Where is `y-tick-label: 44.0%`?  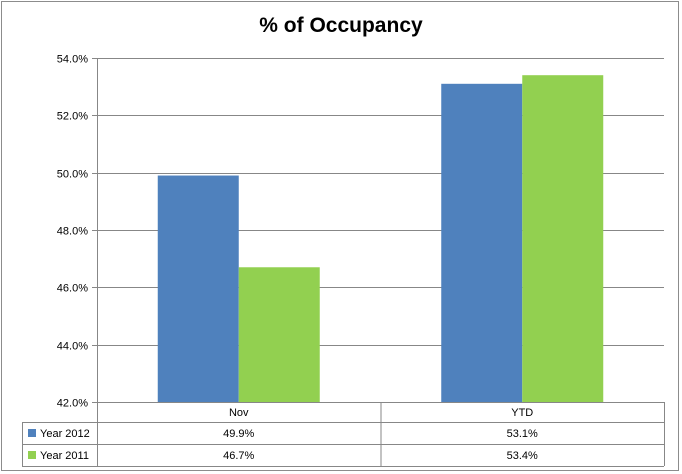 y-tick-label: 44.0% is located at coordinates (72, 347).